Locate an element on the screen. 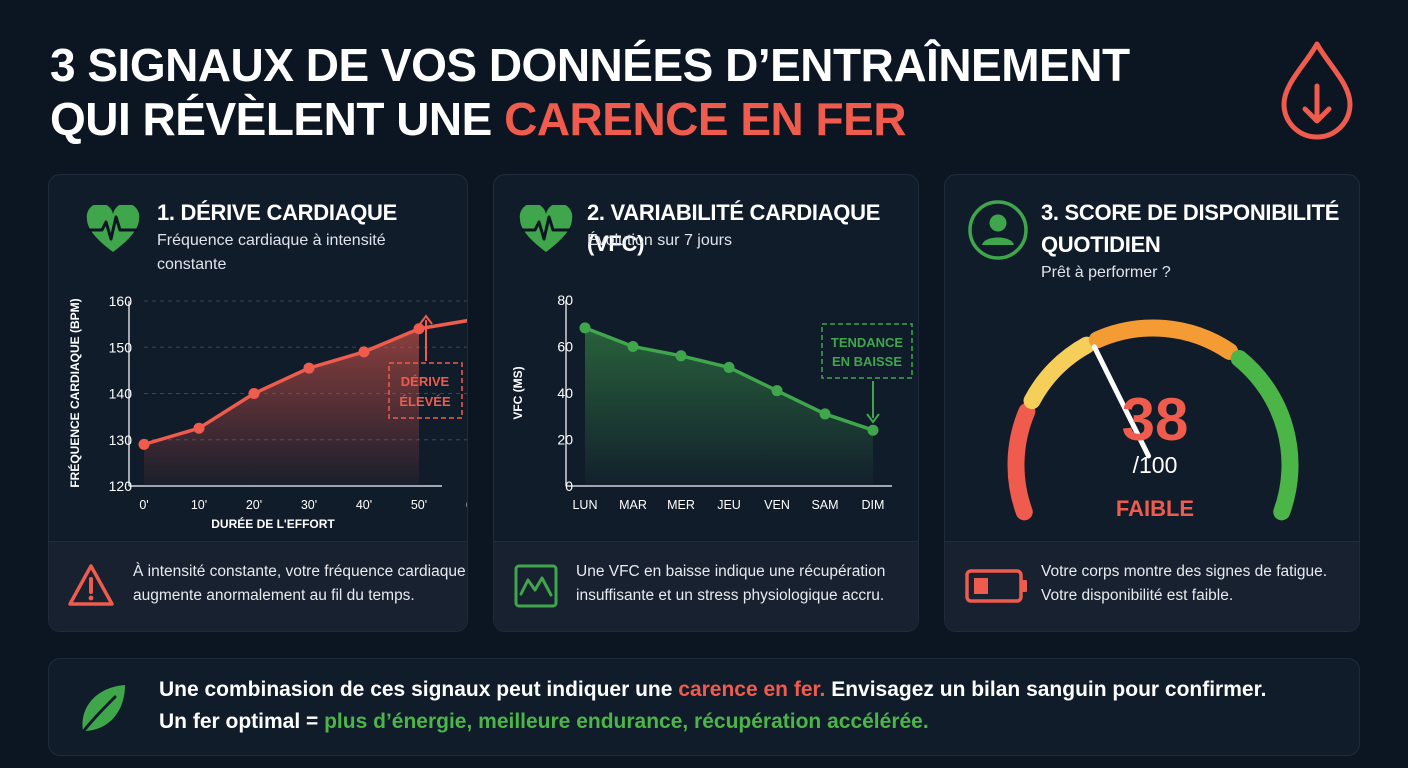 Image resolution: width=1408 pixels, height=768 pixels. footer-line2: Votre disponibilité est faible. is located at coordinates (1137, 595).